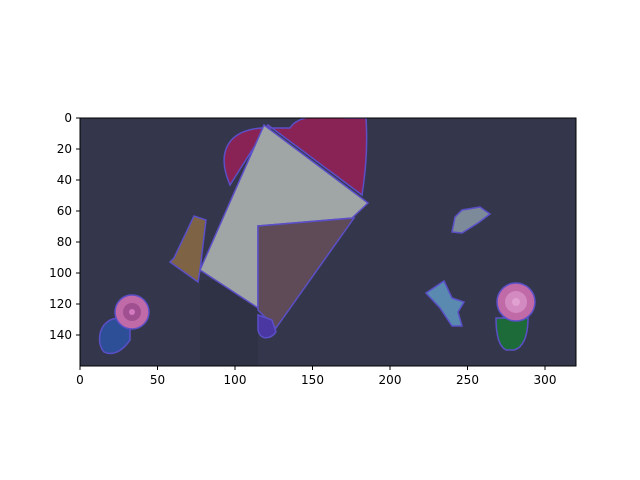 The image size is (640, 480). I want to click on x-tick-label: 150, so click(312, 380).